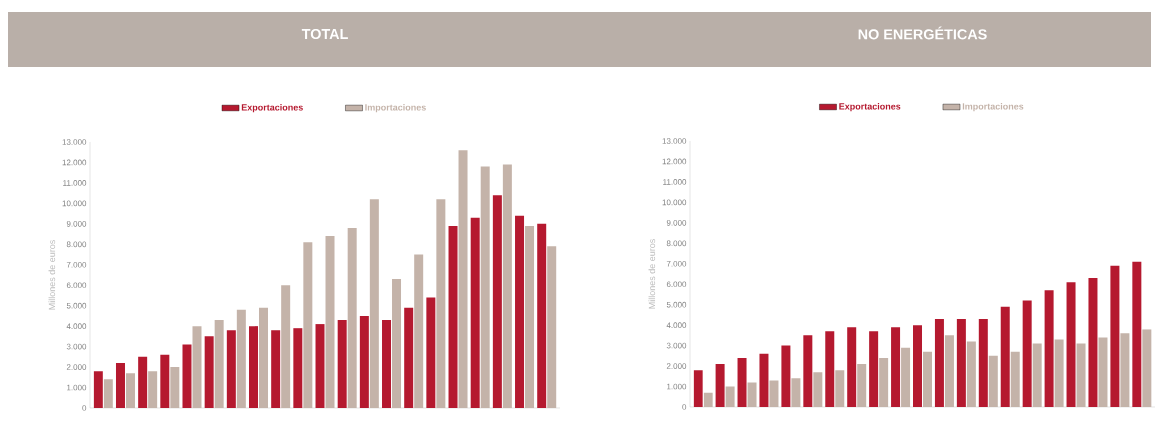  I want to click on chart-title: NO ENERGÉTICAS, so click(922, 33).